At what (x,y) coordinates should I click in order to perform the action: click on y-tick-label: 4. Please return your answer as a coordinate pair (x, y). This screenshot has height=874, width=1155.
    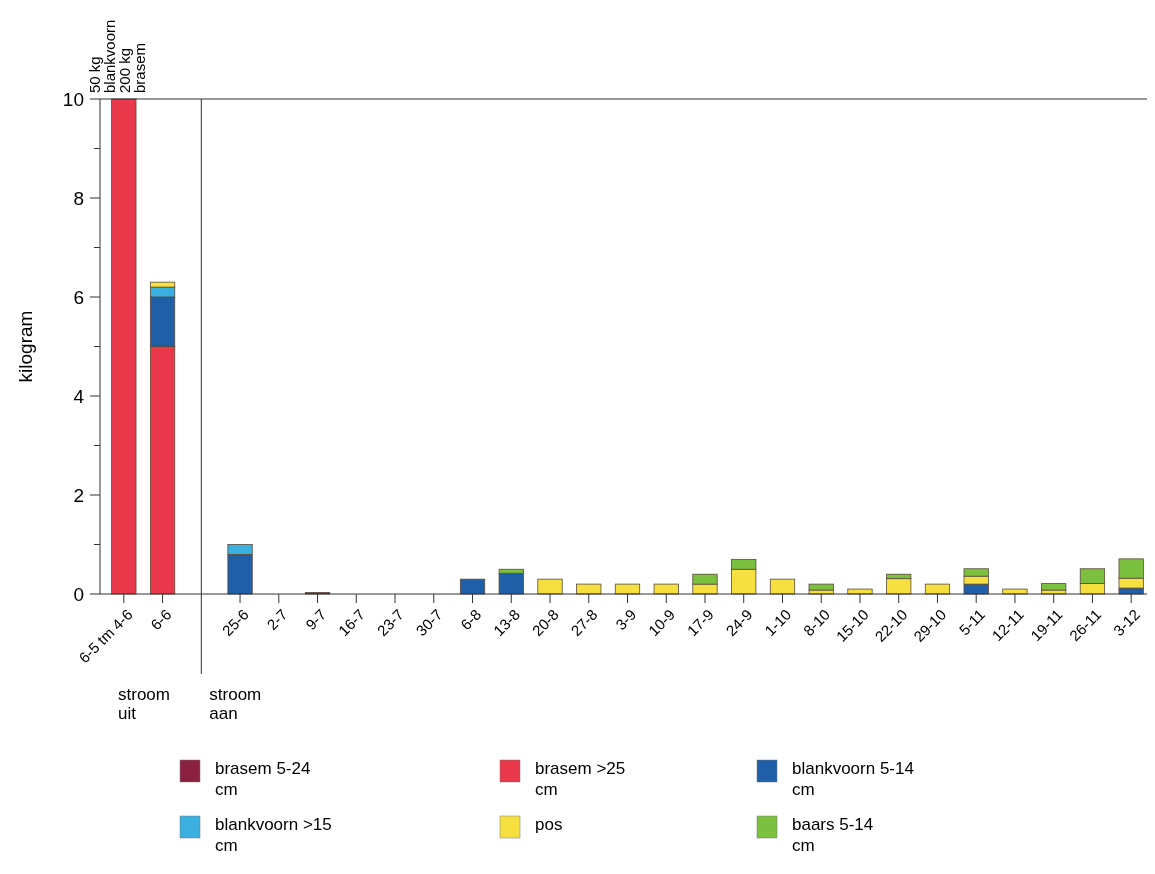
    Looking at the image, I should click on (79, 396).